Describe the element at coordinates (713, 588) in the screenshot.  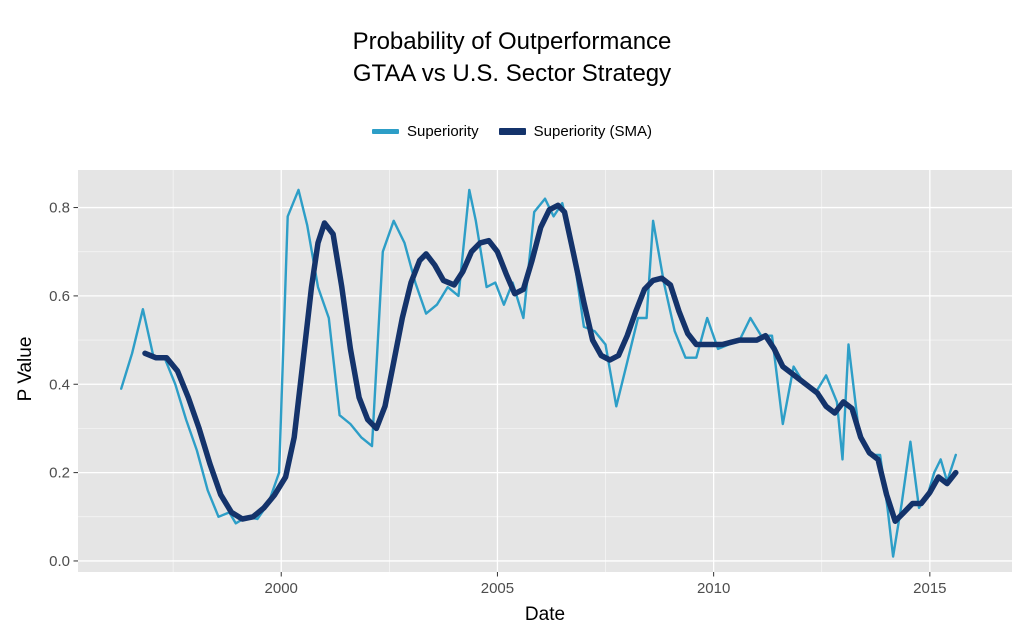
I see `x-tick-label: 2010` at that location.